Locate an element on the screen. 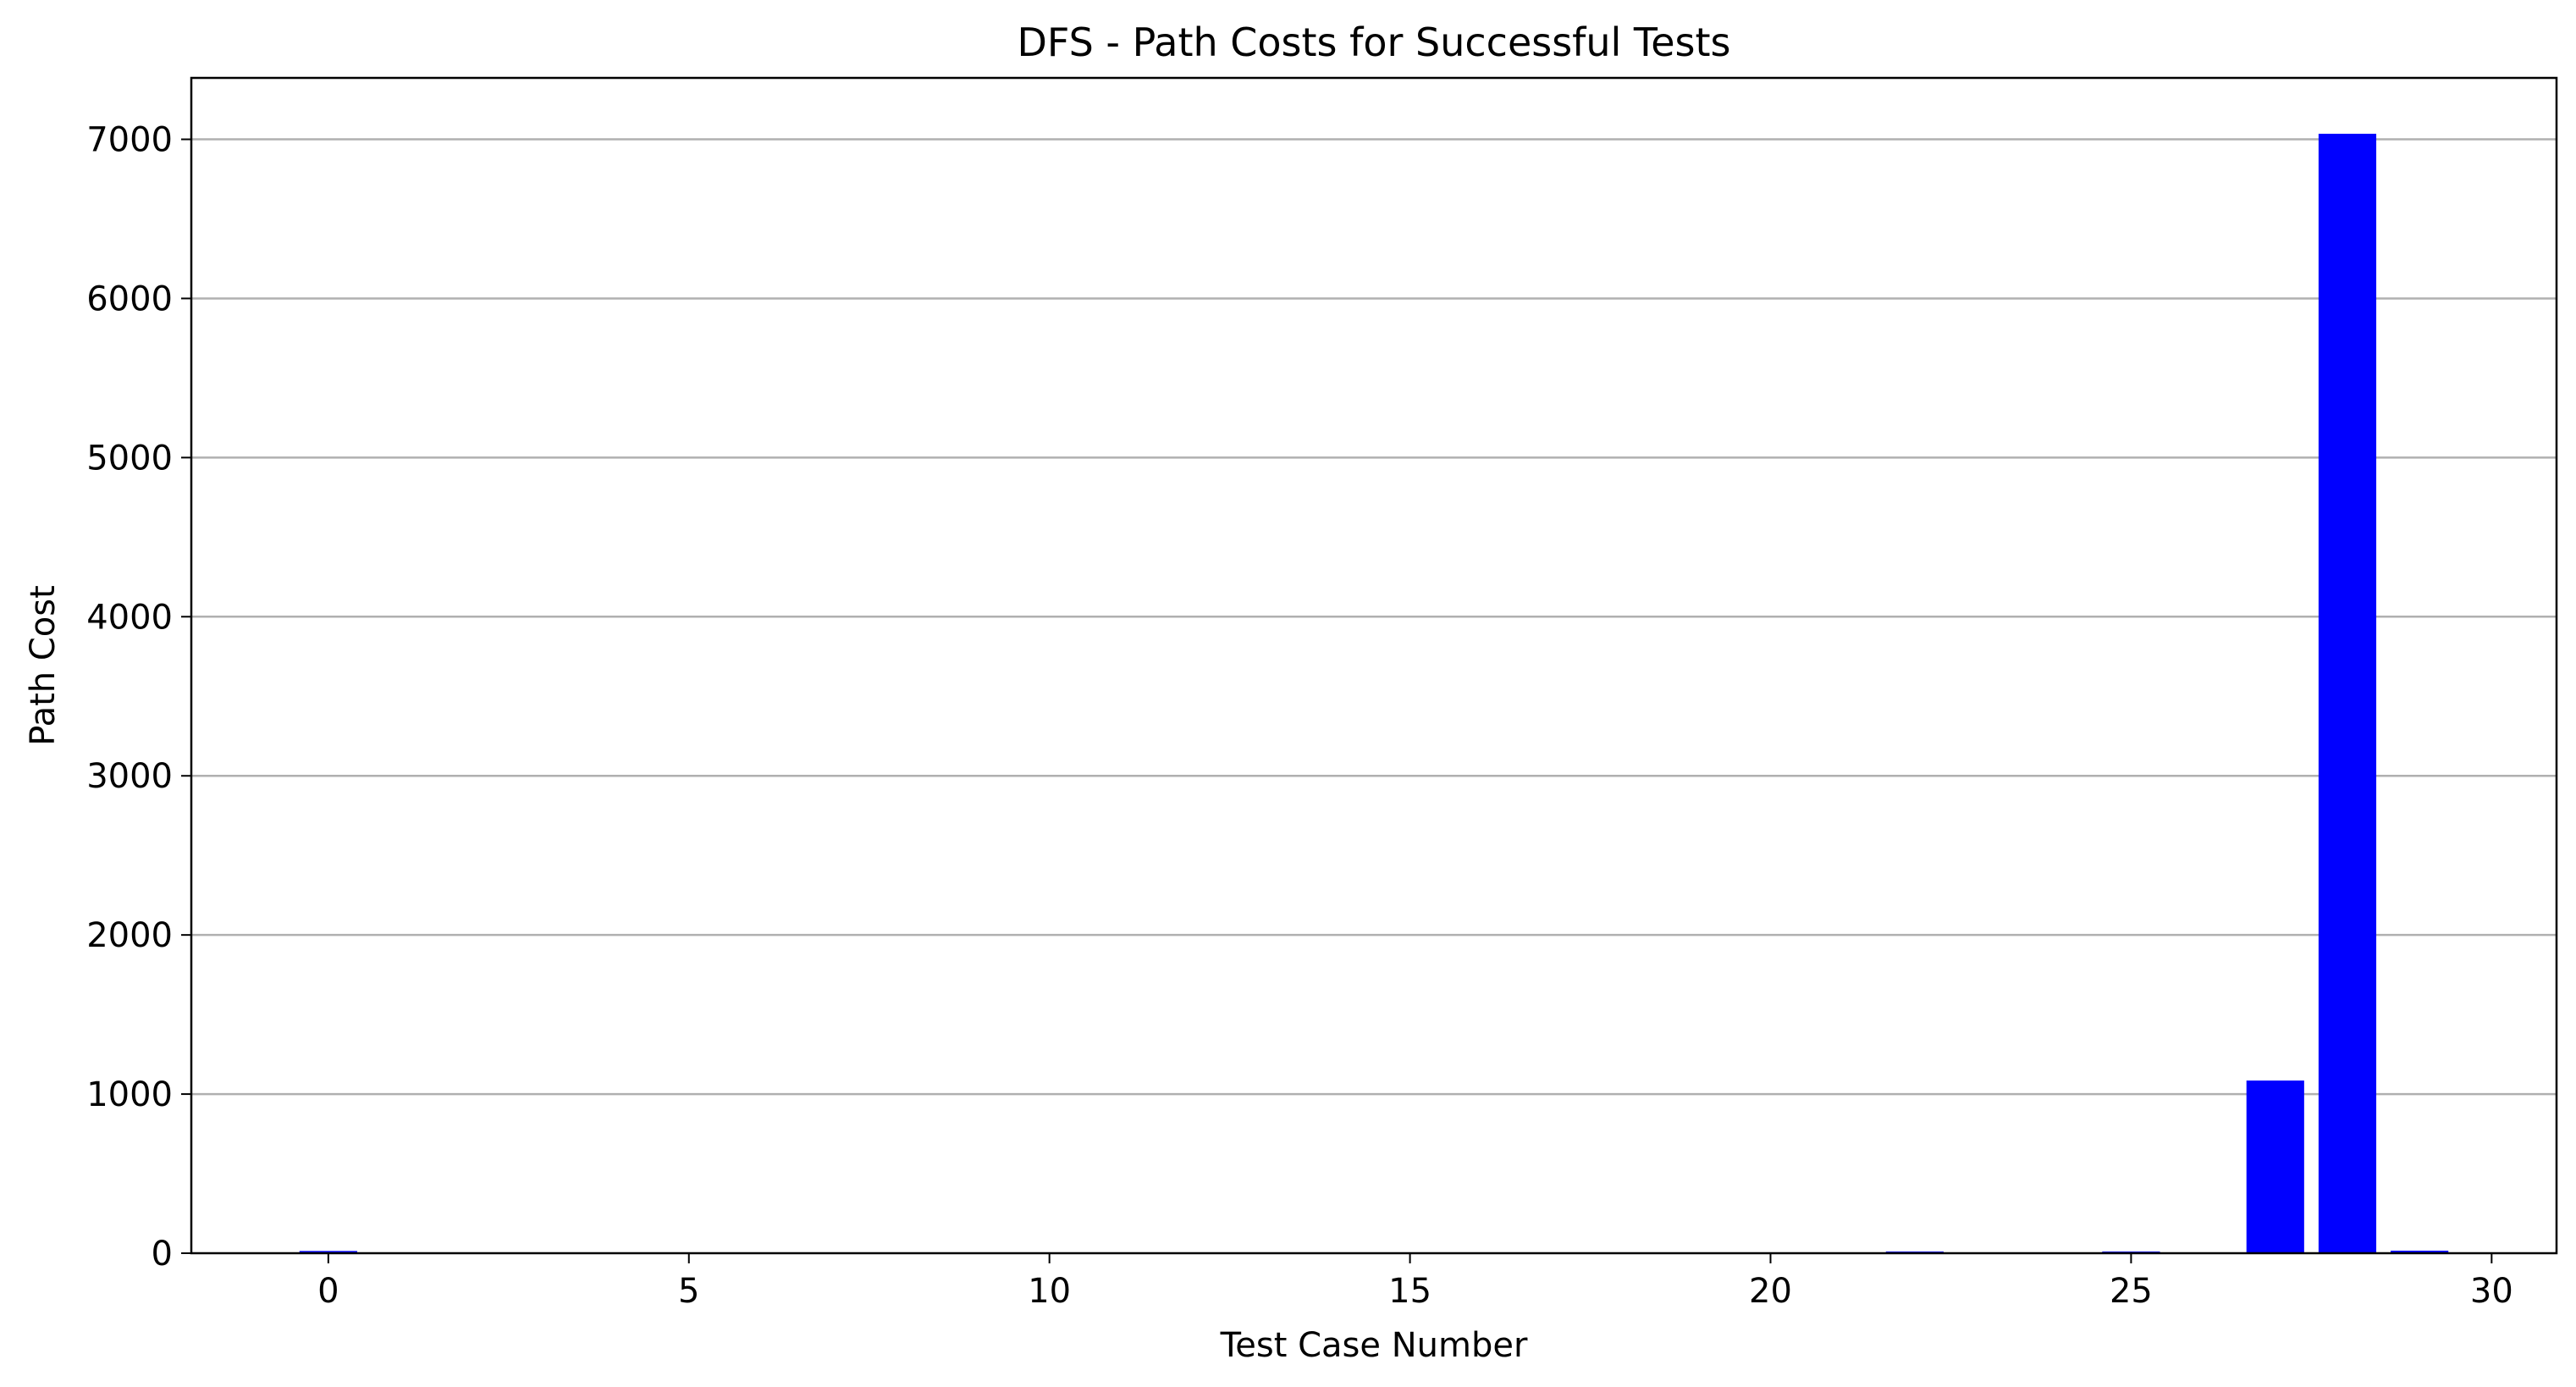 The height and width of the screenshot is (1387, 2576). chart-title: DFS - Path Costs for Successful Tests is located at coordinates (1375, 42).